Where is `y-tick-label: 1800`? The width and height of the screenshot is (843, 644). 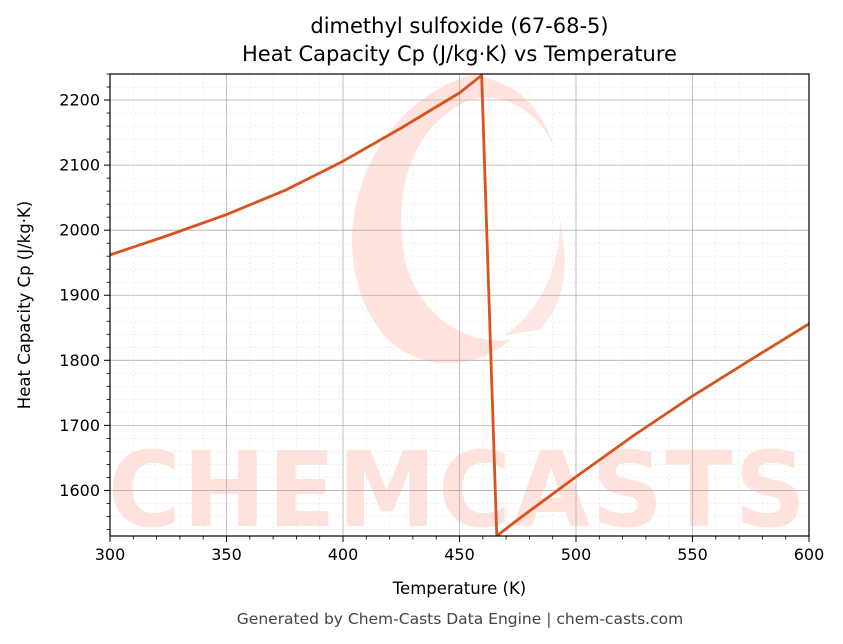
y-tick-label: 1800 is located at coordinates (79, 360).